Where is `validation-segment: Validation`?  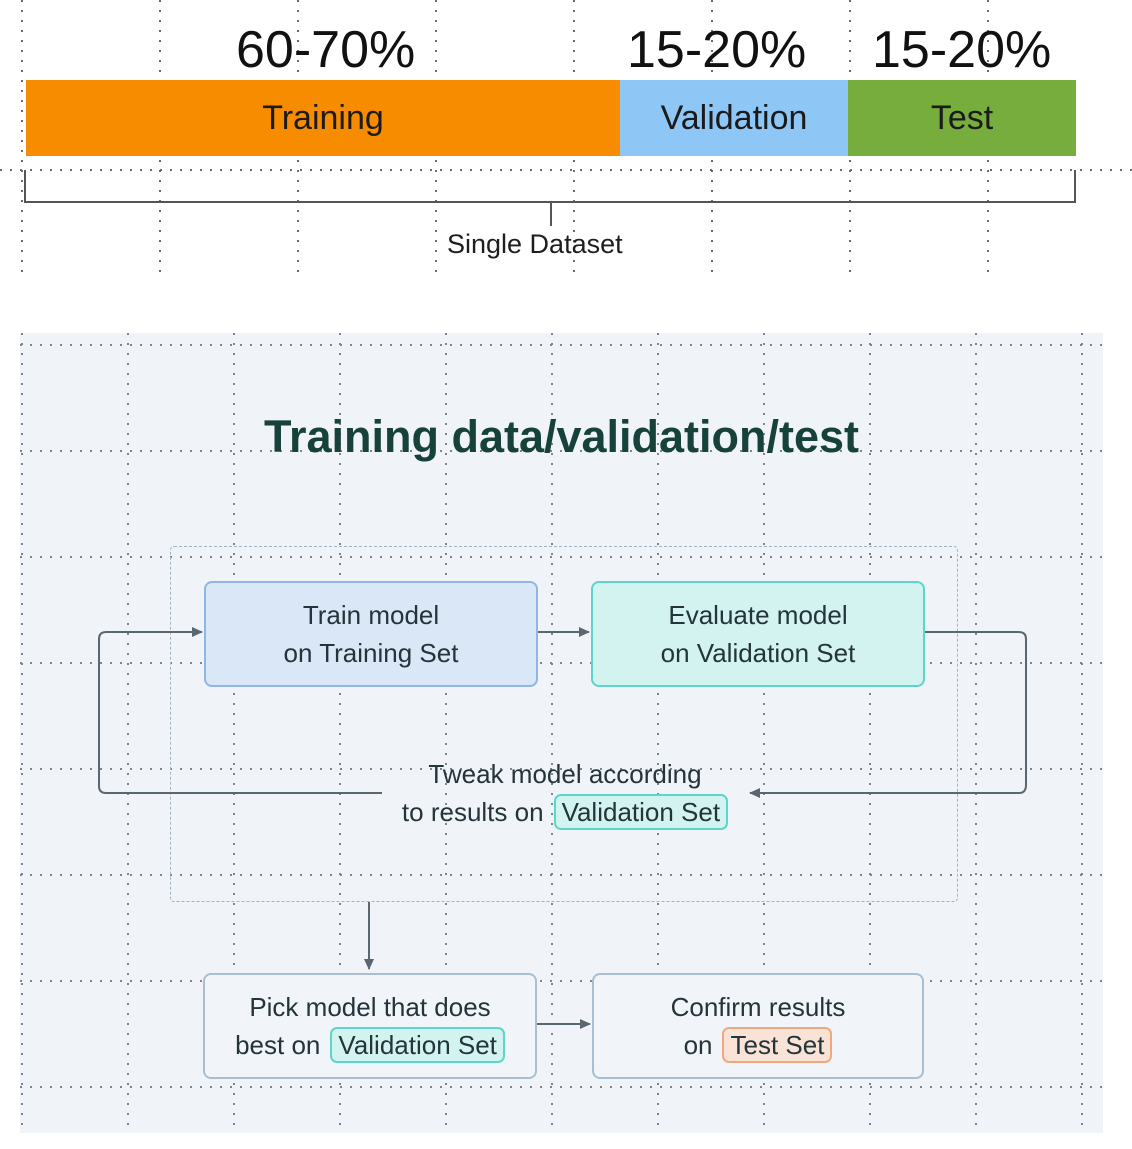
validation-segment: Validation is located at coordinates (734, 118).